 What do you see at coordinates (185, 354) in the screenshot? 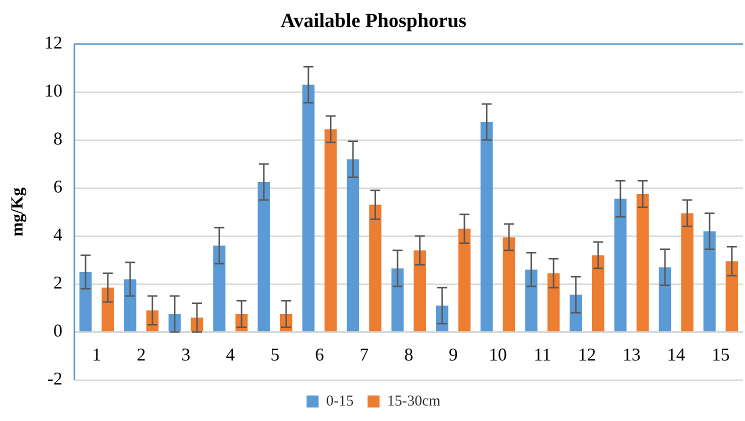
I see `x-tick-label: 3` at bounding box center [185, 354].